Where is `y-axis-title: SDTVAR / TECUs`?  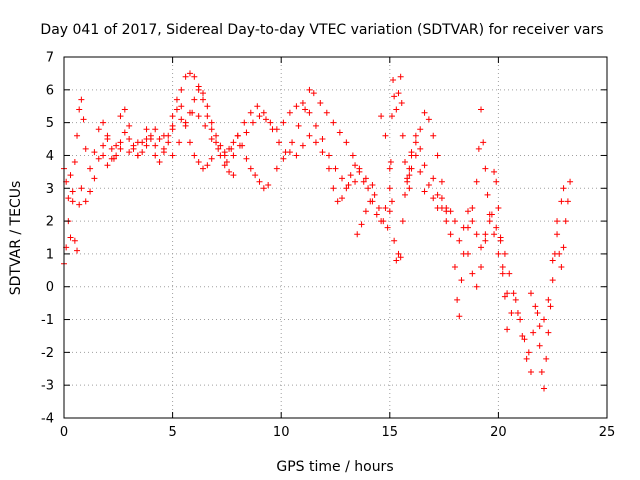
y-axis-title: SDTVAR / TECUs is located at coordinates (16, 238).